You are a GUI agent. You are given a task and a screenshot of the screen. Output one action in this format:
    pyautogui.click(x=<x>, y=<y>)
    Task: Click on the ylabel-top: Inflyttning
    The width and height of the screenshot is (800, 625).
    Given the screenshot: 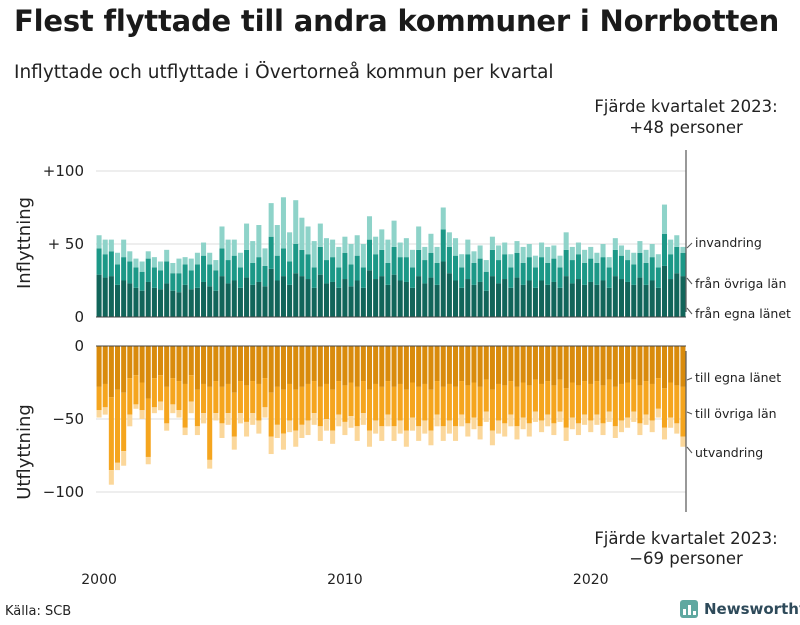 What is the action you would take?
    pyautogui.click(x=24, y=243)
    